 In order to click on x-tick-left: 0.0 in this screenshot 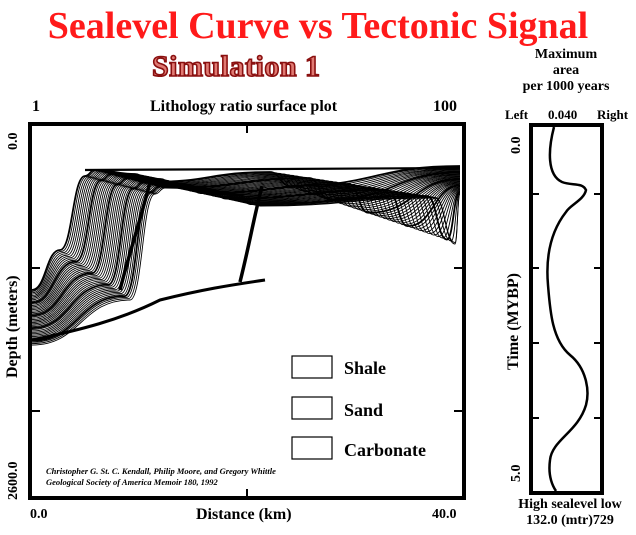, I will do `click(39, 514)`.